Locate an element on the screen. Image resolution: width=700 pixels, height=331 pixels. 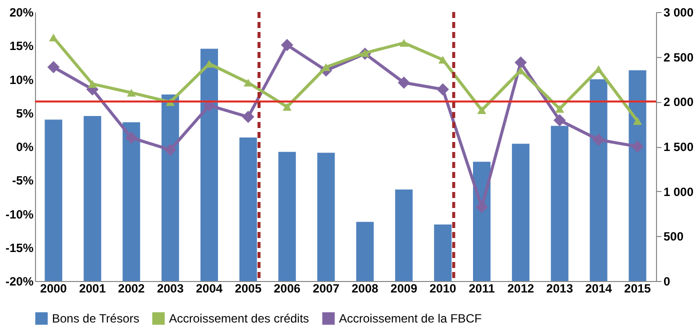
x-tick-label: 2005 is located at coordinates (248, 289).